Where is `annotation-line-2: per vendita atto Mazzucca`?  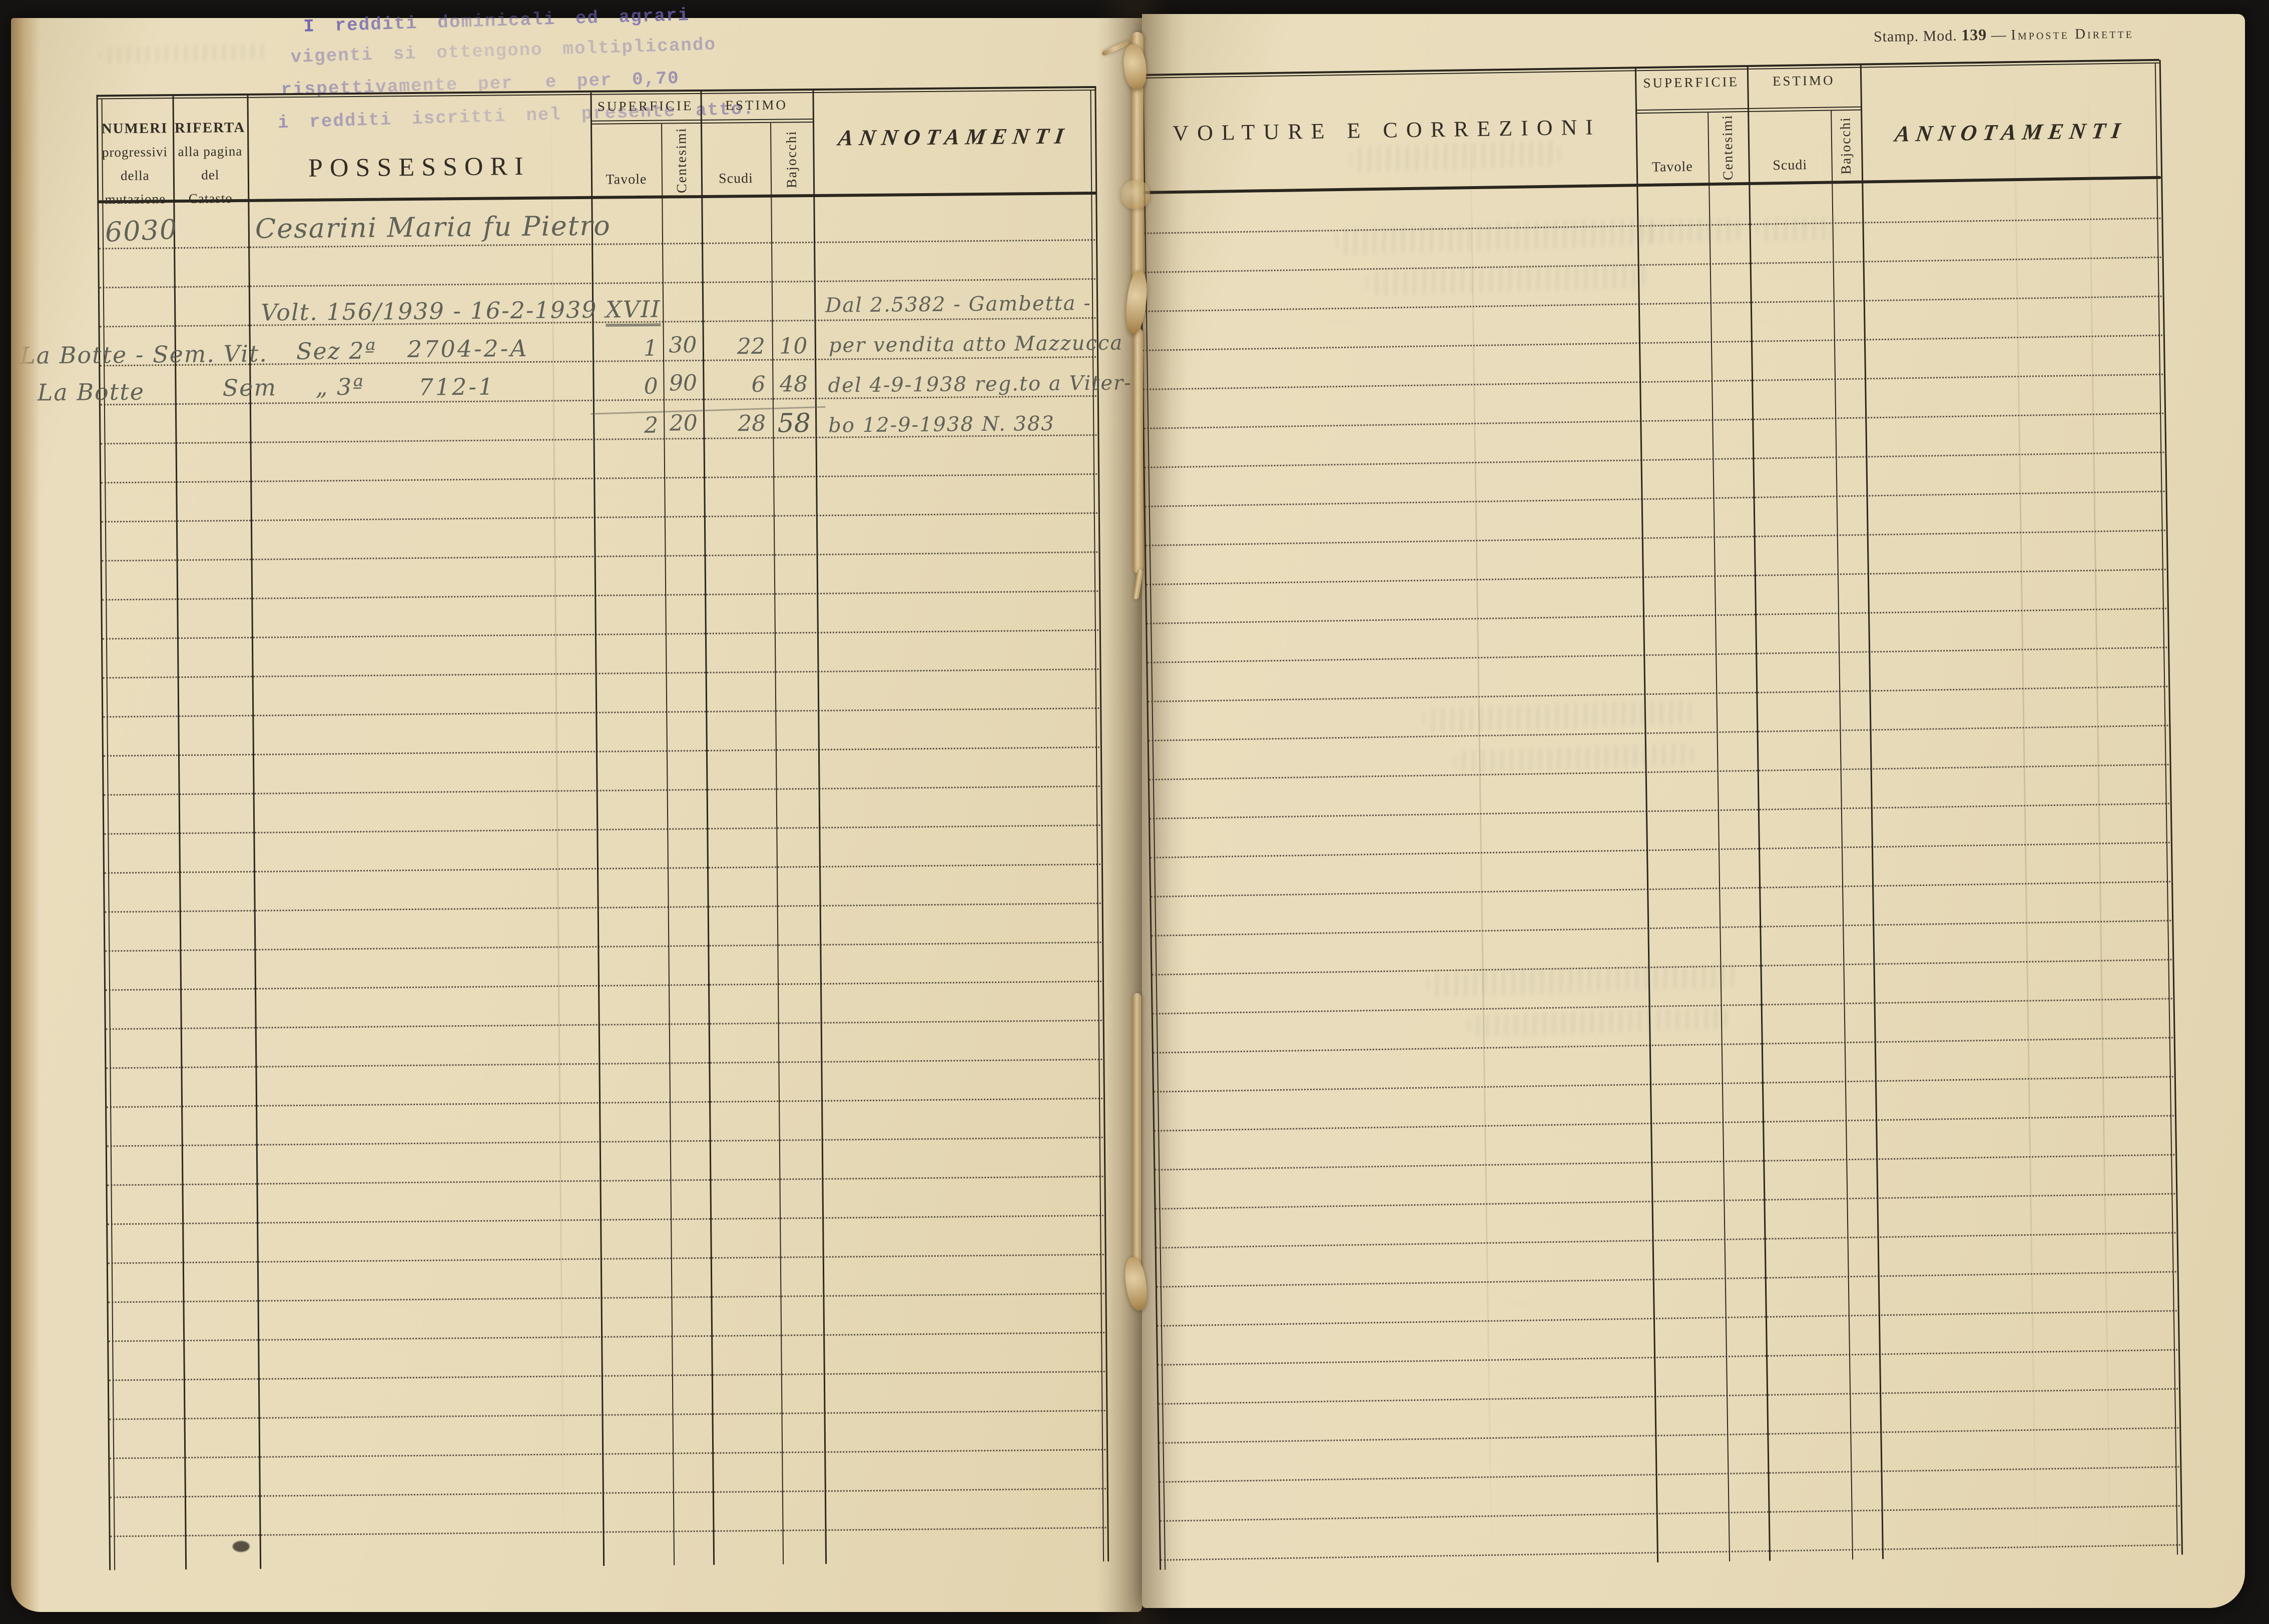
annotation-line-2: per vendita atto Mazzucca is located at coordinates (976, 344).